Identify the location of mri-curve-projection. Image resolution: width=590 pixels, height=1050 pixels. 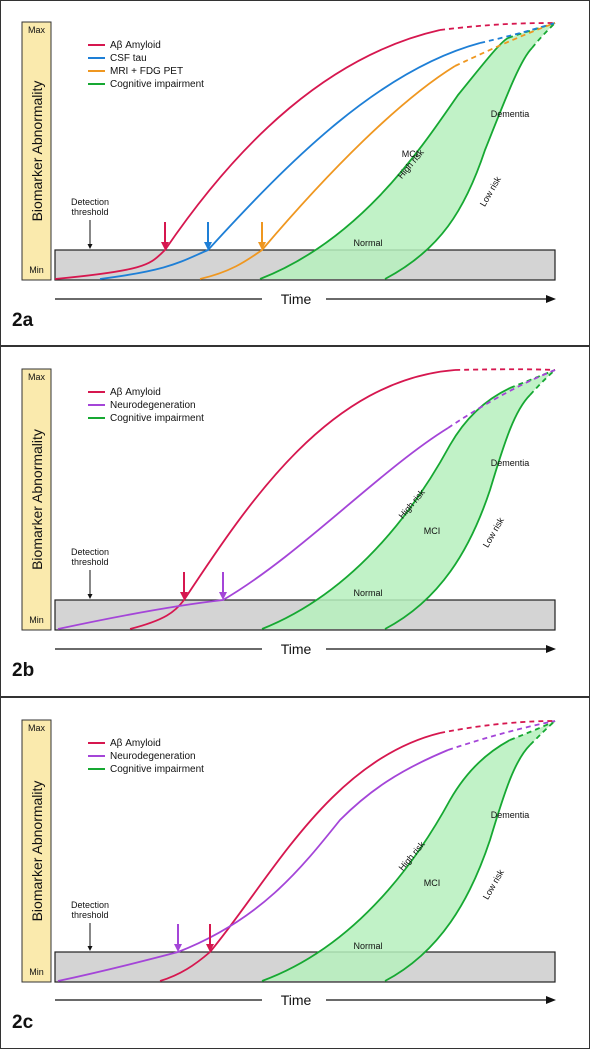
(505, 44).